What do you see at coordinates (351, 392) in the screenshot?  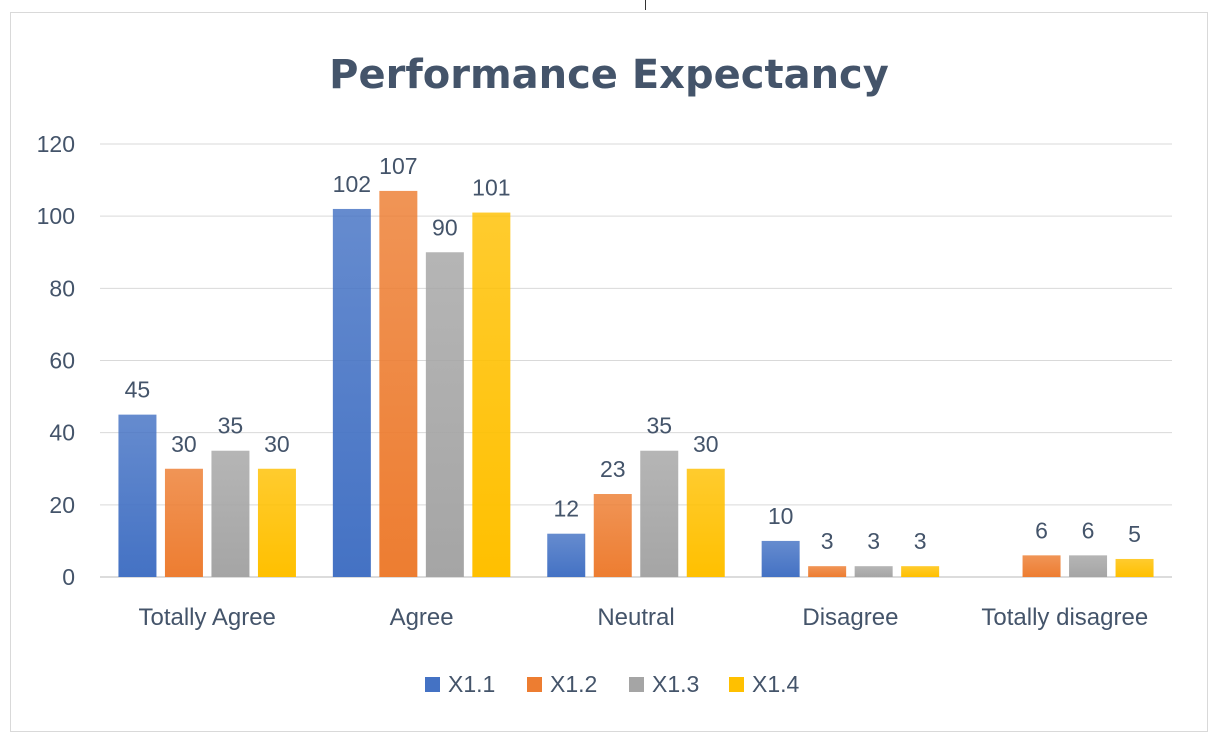 I see `bar-X1-1-agree` at bounding box center [351, 392].